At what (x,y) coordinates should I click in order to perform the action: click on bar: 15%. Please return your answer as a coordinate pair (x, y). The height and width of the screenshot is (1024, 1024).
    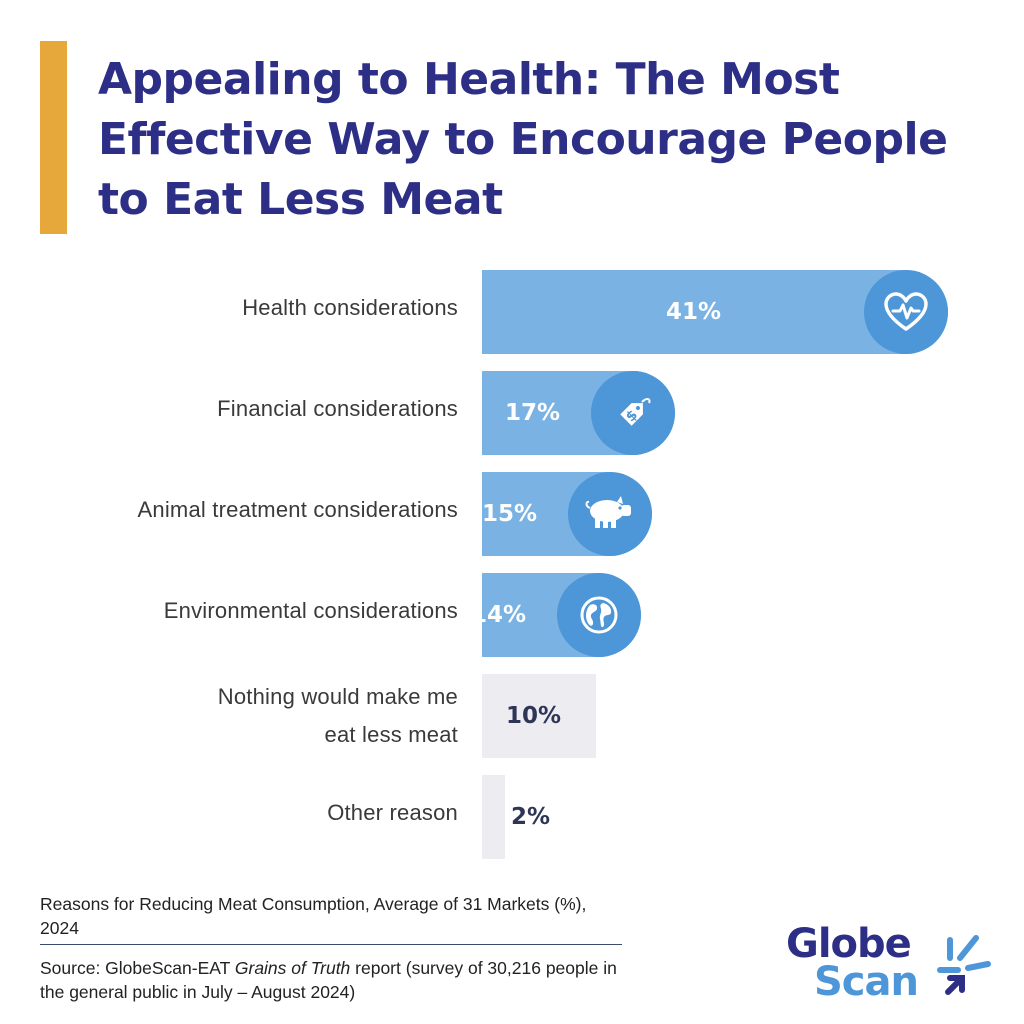
    Looking at the image, I should click on (567, 514).